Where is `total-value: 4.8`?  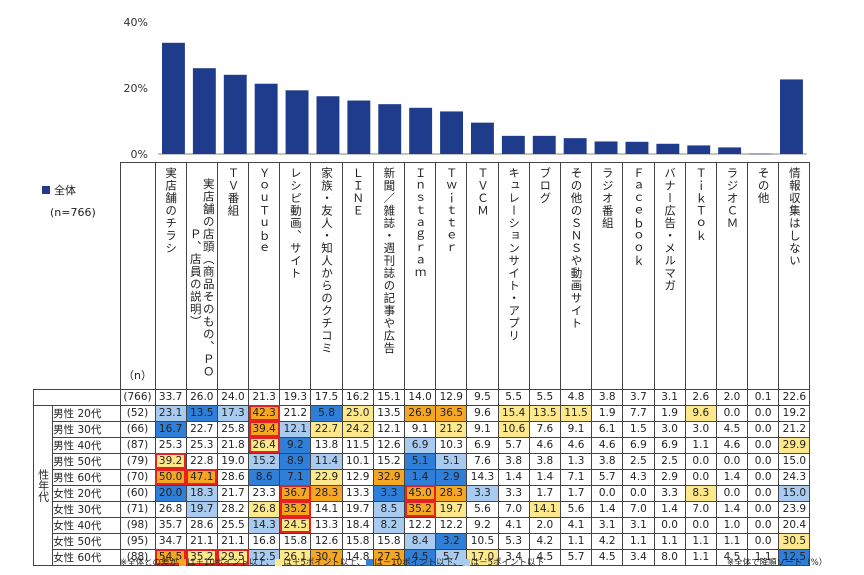 total-value: 4.8 is located at coordinates (576, 397).